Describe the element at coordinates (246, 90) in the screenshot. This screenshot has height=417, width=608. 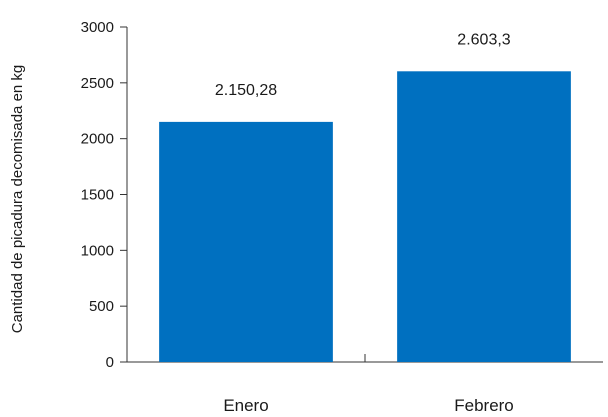
I see `bar-value-label: 2.150,28` at that location.